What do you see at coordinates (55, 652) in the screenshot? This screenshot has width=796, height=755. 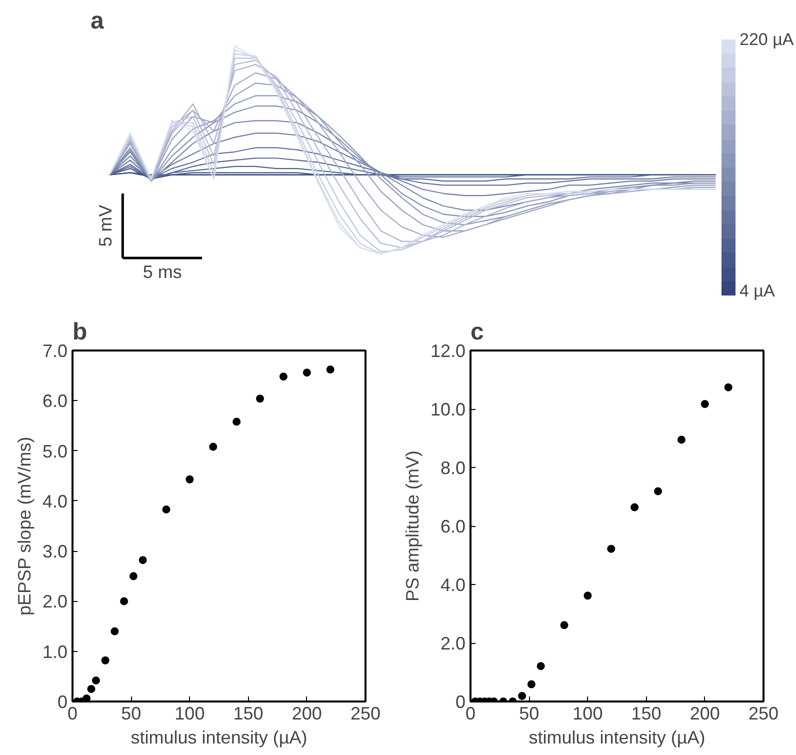 I see `y-tick-label: 1.0` at bounding box center [55, 652].